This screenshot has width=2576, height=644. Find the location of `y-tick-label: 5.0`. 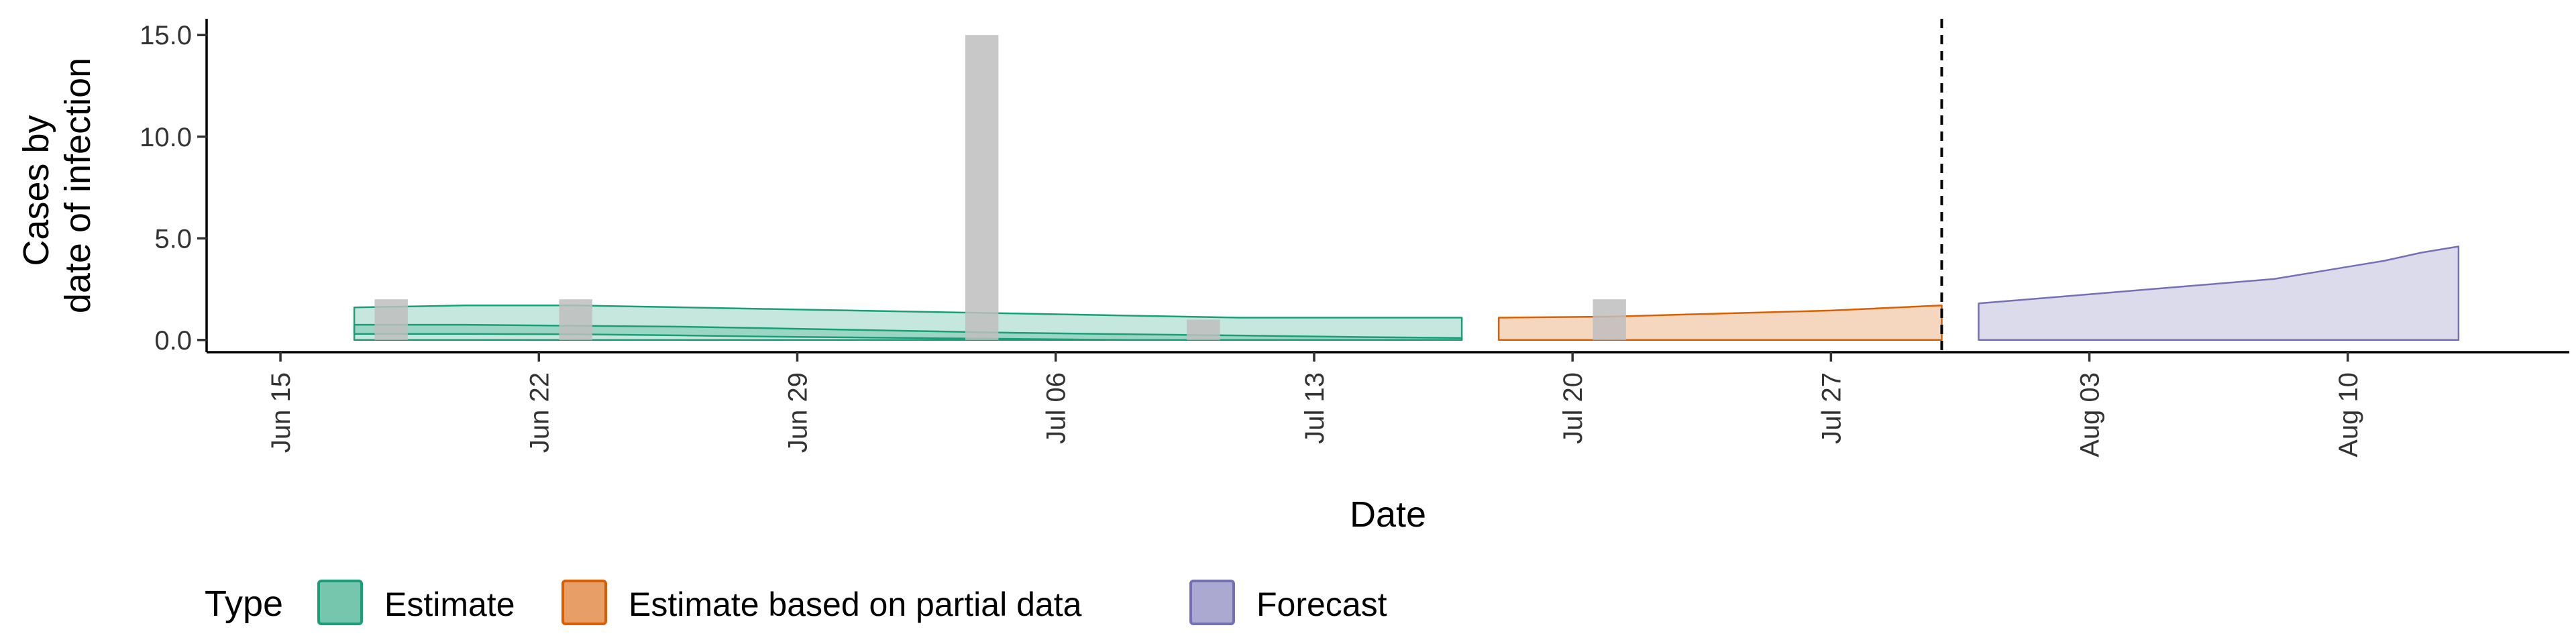

y-tick-label: 5.0 is located at coordinates (173, 239).